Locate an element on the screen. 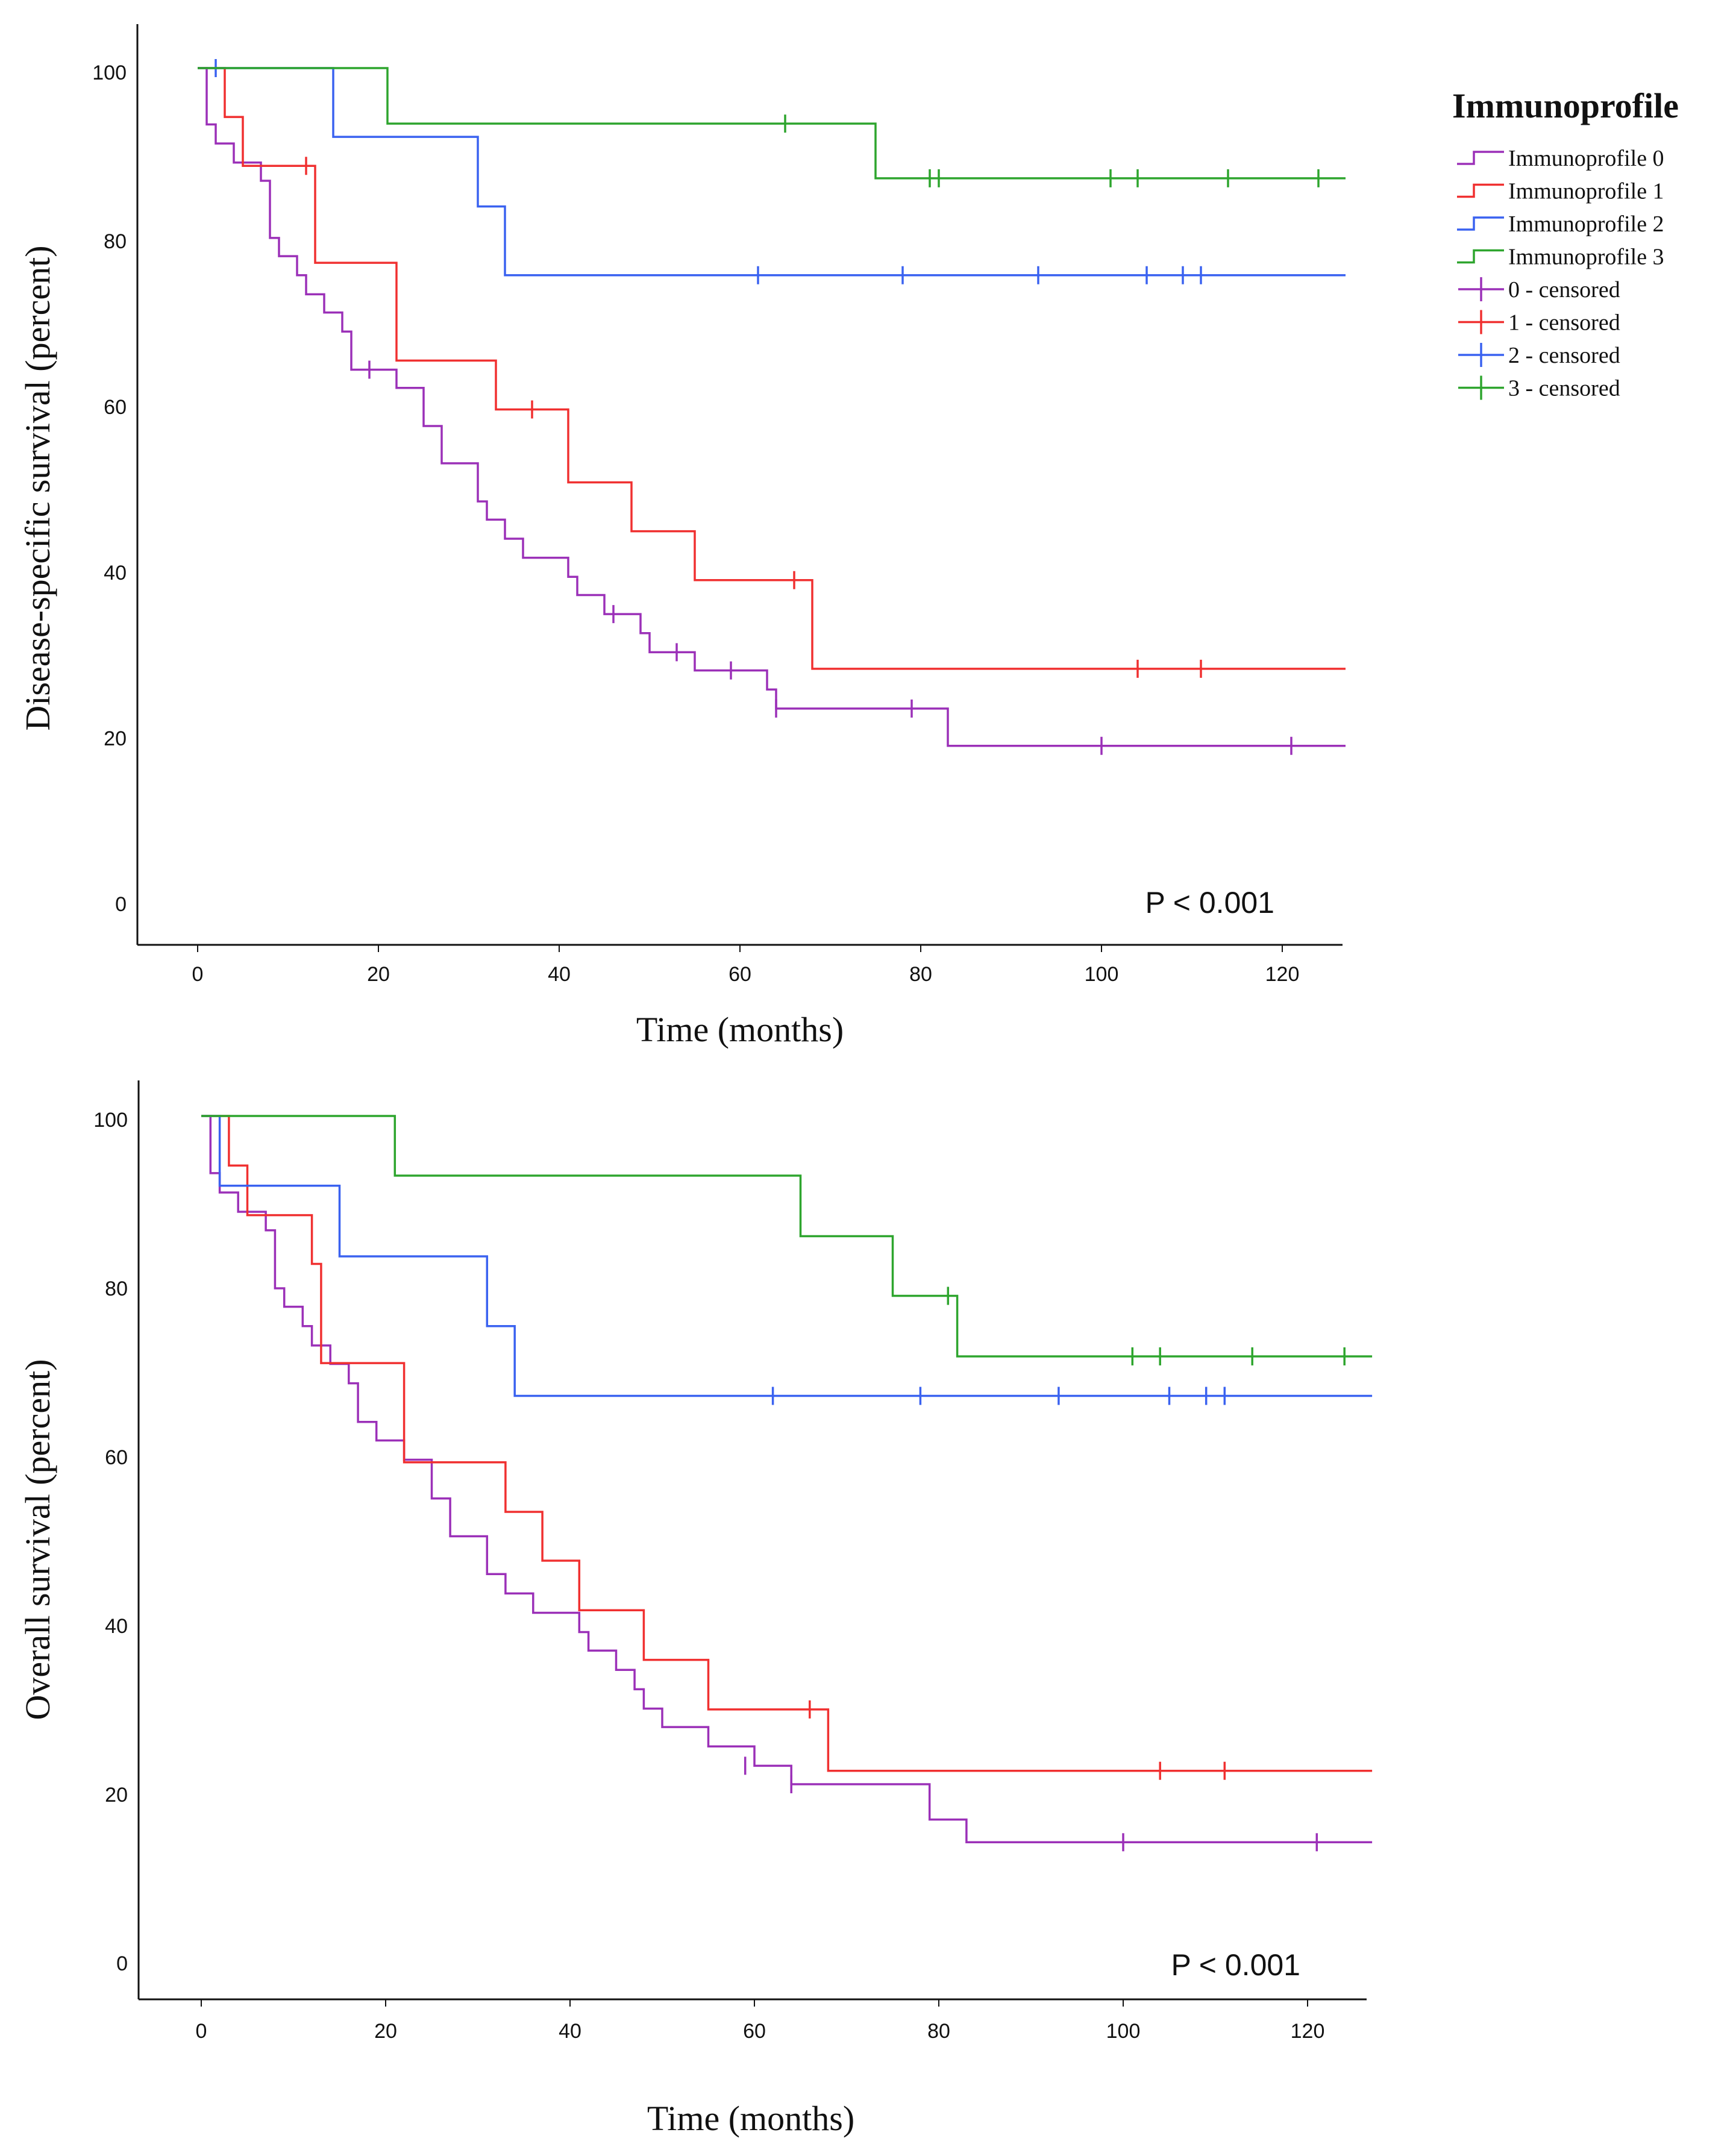 Image resolution: width=1736 pixels, height=2153 pixels. legend-label: Immunoprofile 0 is located at coordinates (1586, 158).